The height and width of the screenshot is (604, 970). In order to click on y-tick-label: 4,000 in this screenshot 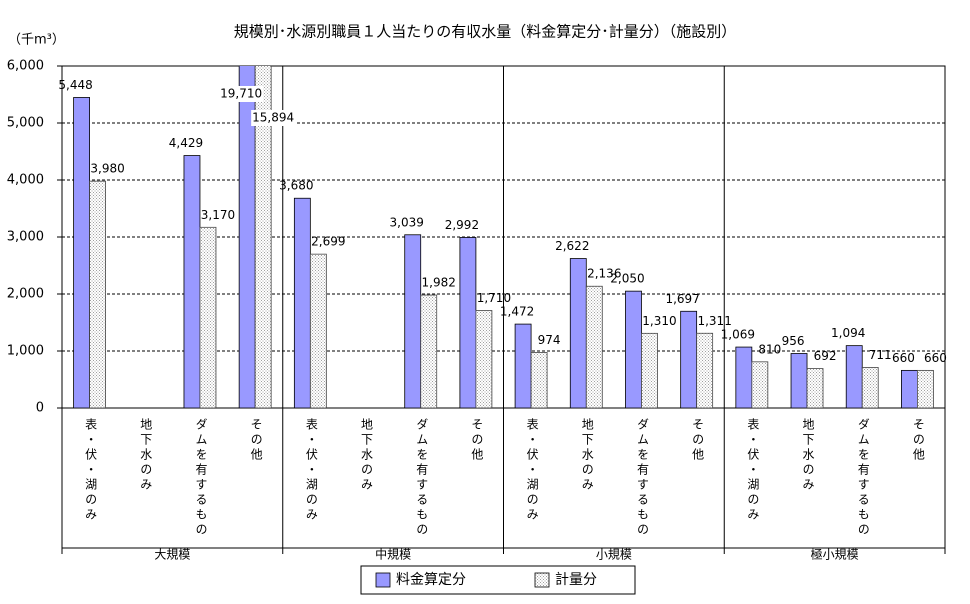, I will do `click(25, 180)`.